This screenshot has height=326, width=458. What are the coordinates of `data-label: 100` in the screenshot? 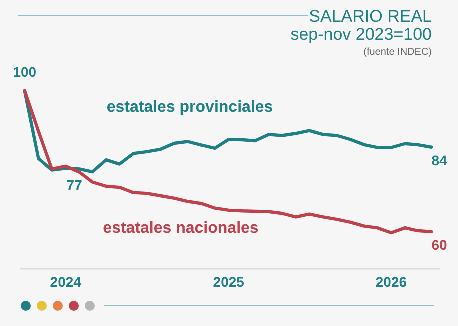 It's located at (25, 72).